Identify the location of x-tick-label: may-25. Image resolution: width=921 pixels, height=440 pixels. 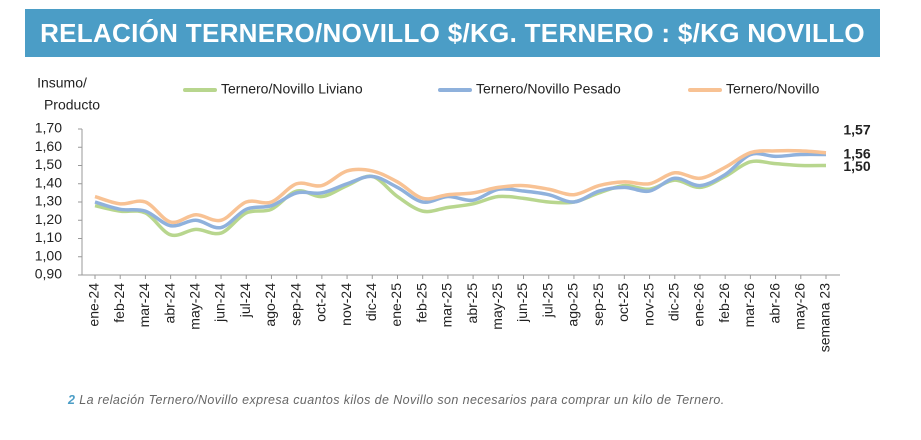
(497, 306).